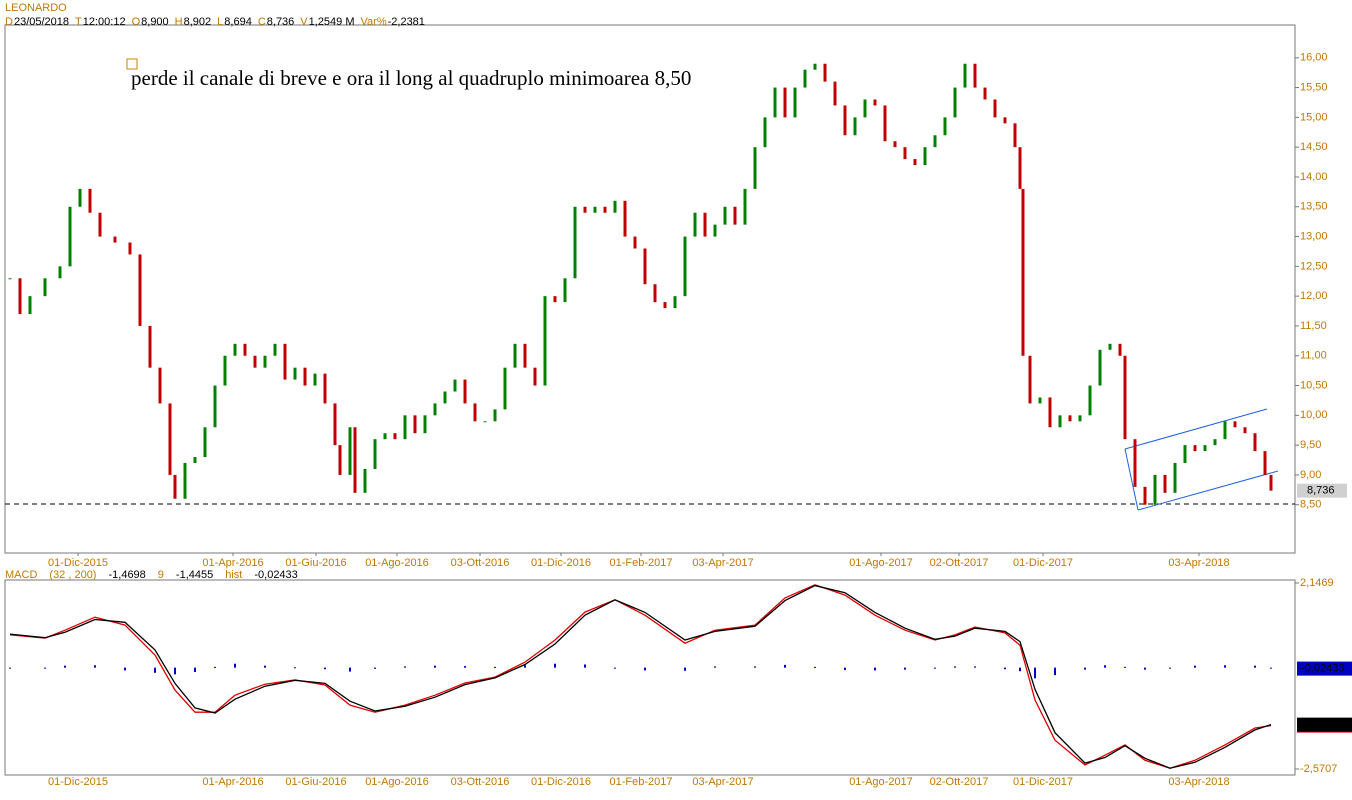 This screenshot has width=1352, height=800. What do you see at coordinates (722, 563) in the screenshot?
I see `x-tick-label: 03-Apr-2017` at bounding box center [722, 563].